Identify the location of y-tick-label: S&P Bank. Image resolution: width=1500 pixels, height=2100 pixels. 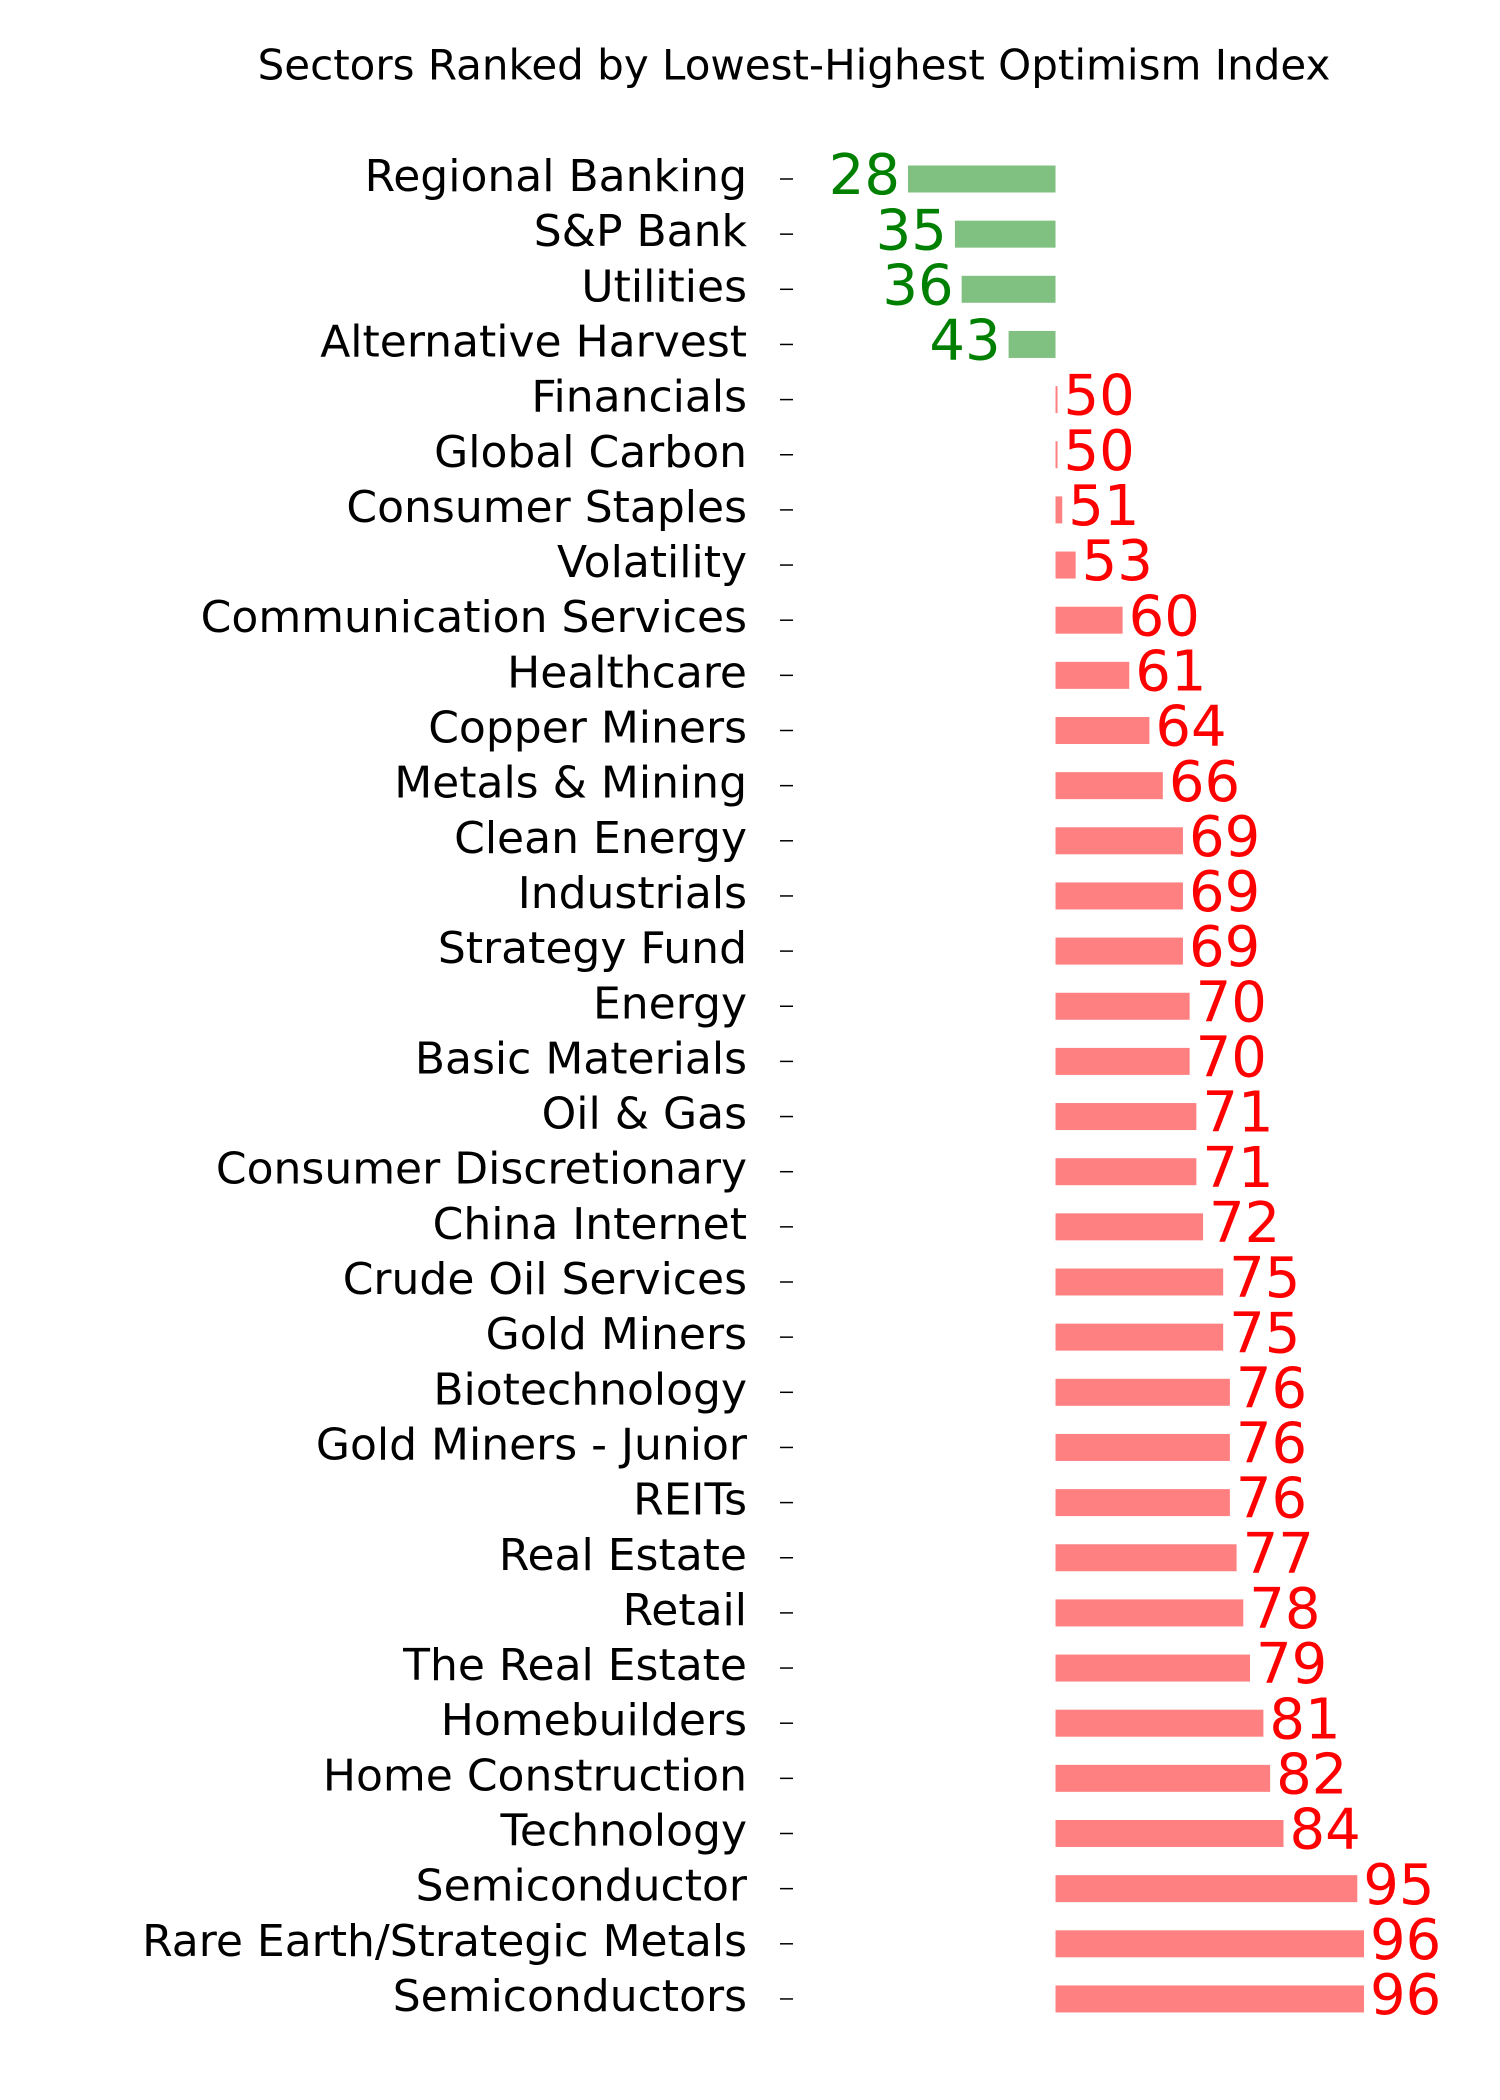
(641, 231).